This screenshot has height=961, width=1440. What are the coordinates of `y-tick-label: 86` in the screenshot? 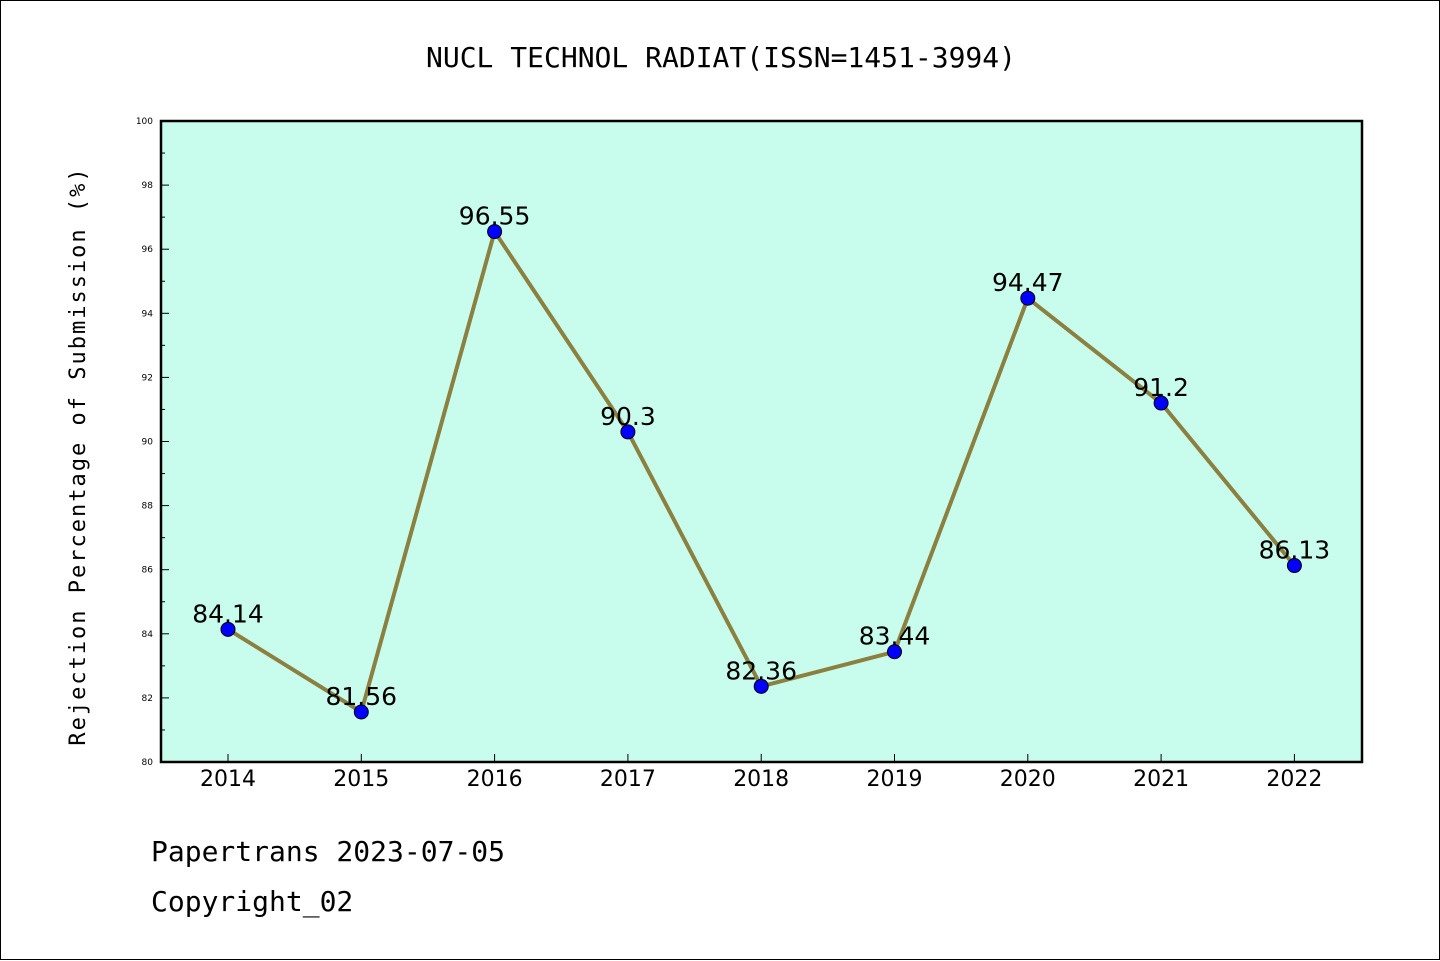 It's located at (148, 571).